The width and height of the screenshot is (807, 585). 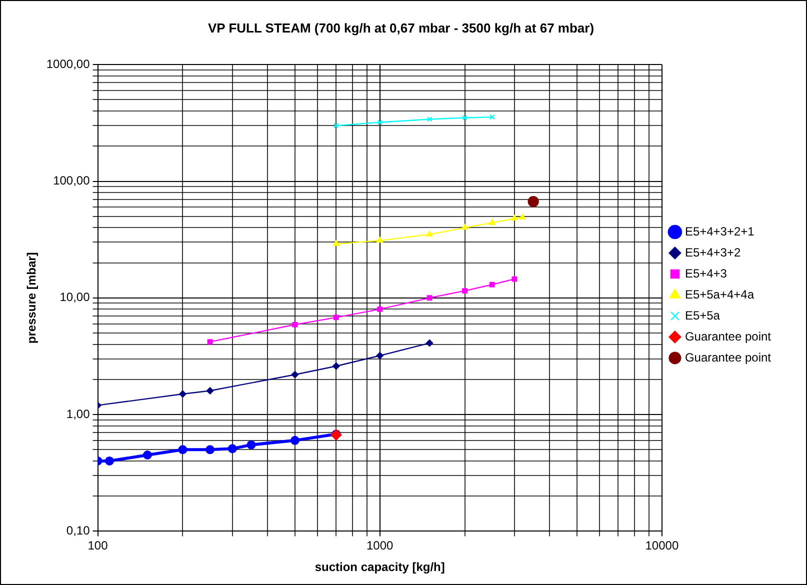 I want to click on chart-title: VP FULL STEAM (700 kg/h at 0,67 mbar - 3500 kg/h at 67 mbar), so click(x=401, y=28).